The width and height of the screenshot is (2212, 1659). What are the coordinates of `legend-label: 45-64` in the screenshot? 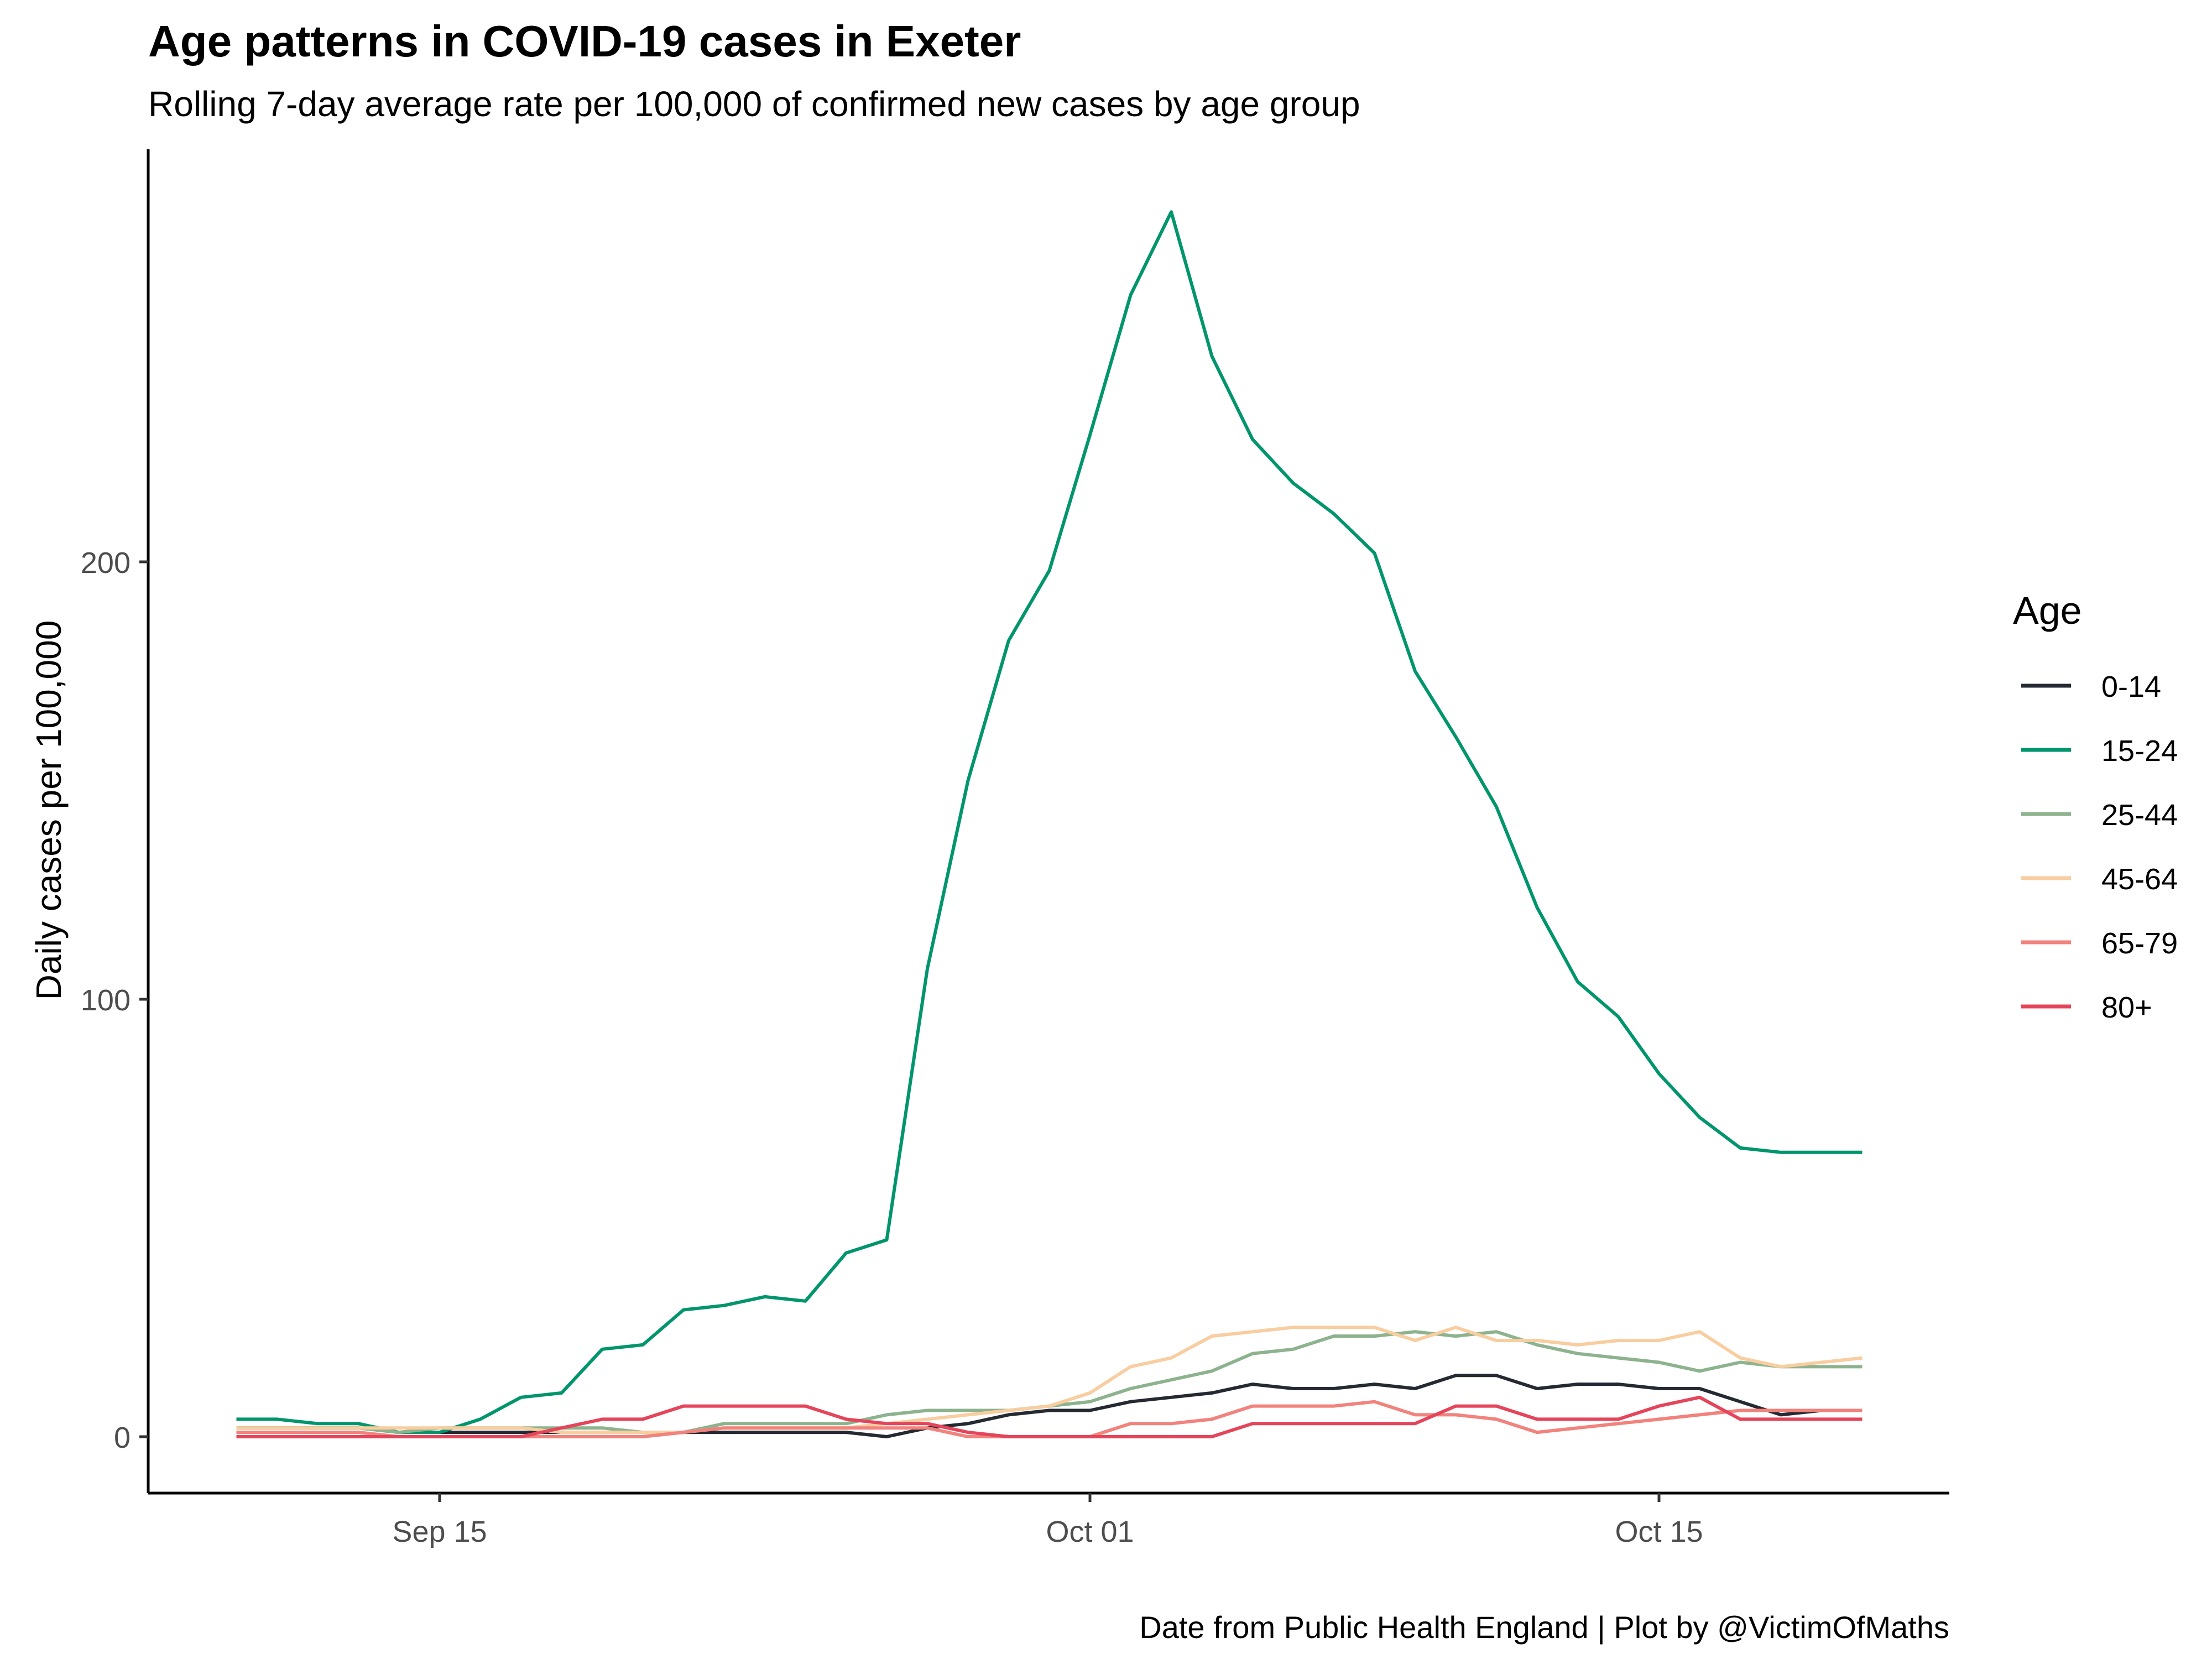 It's located at (2140, 880).